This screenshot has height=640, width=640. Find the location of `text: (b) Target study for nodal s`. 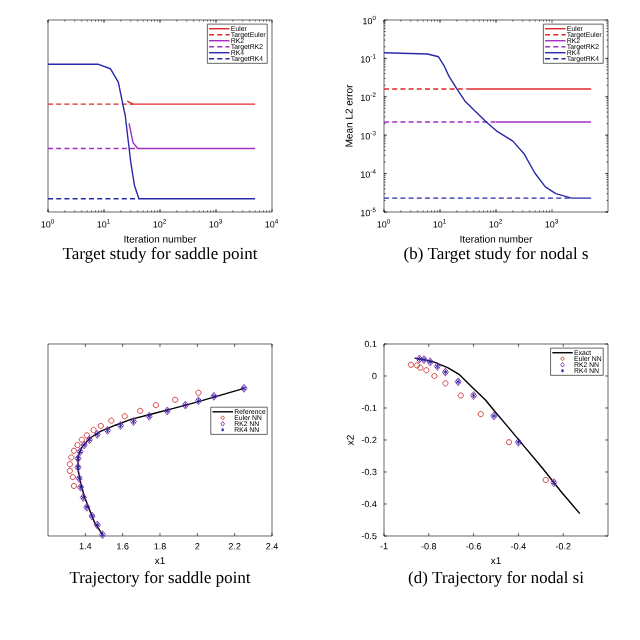

text: (b) Target study for nodal s is located at coordinates (496, 255).